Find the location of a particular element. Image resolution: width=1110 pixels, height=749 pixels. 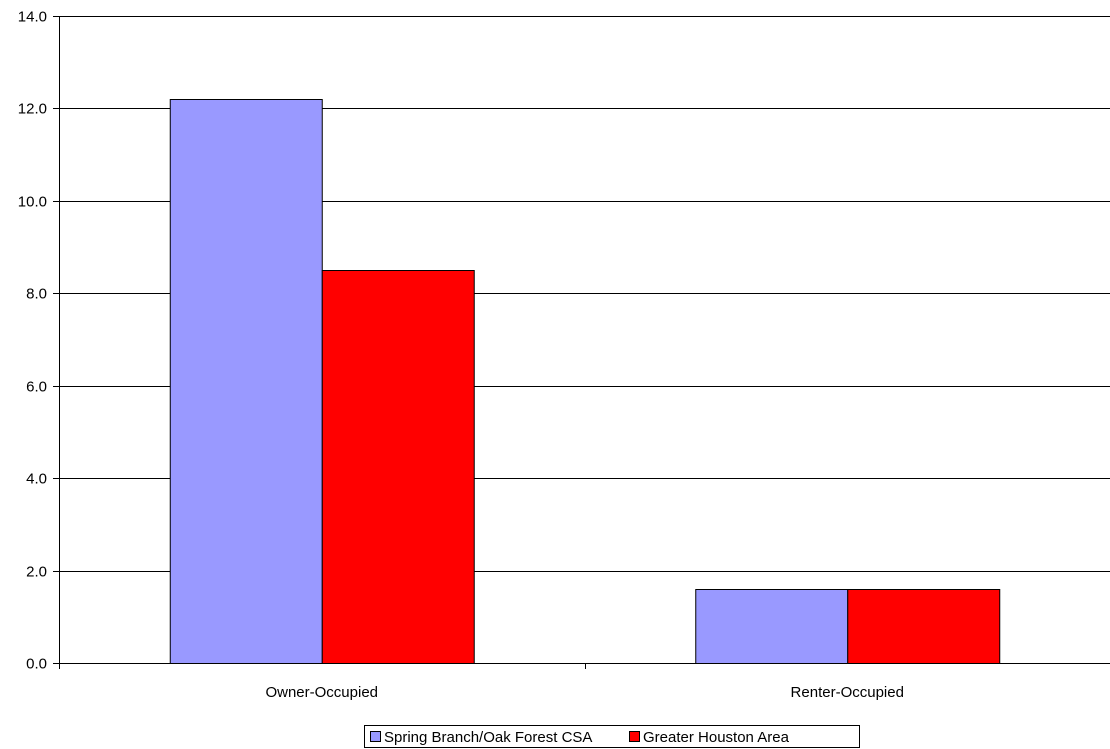

y-tick-label: 0.0 is located at coordinates (36, 664).